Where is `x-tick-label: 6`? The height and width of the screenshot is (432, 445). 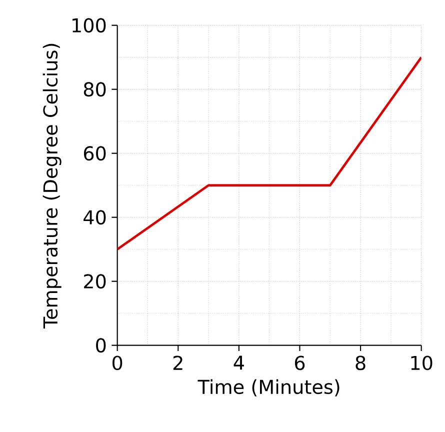 x-tick-label: 6 is located at coordinates (299, 363).